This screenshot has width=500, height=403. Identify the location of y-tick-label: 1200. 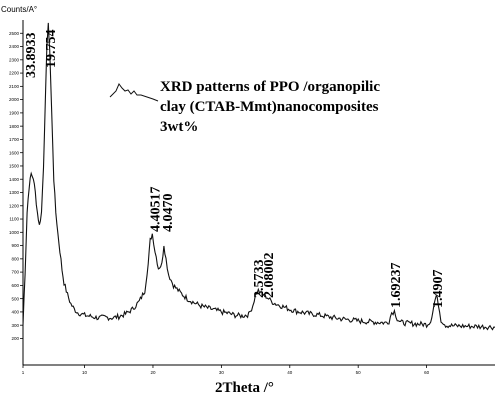
(14, 205).